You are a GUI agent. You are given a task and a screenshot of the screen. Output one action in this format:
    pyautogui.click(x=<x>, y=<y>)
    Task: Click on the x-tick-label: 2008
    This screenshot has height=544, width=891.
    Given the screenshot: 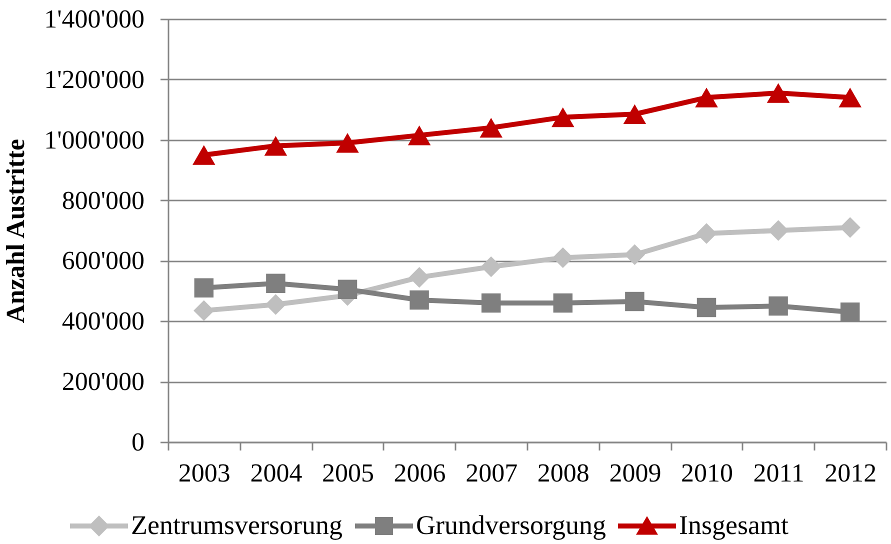 What is the action you would take?
    pyautogui.click(x=563, y=473)
    